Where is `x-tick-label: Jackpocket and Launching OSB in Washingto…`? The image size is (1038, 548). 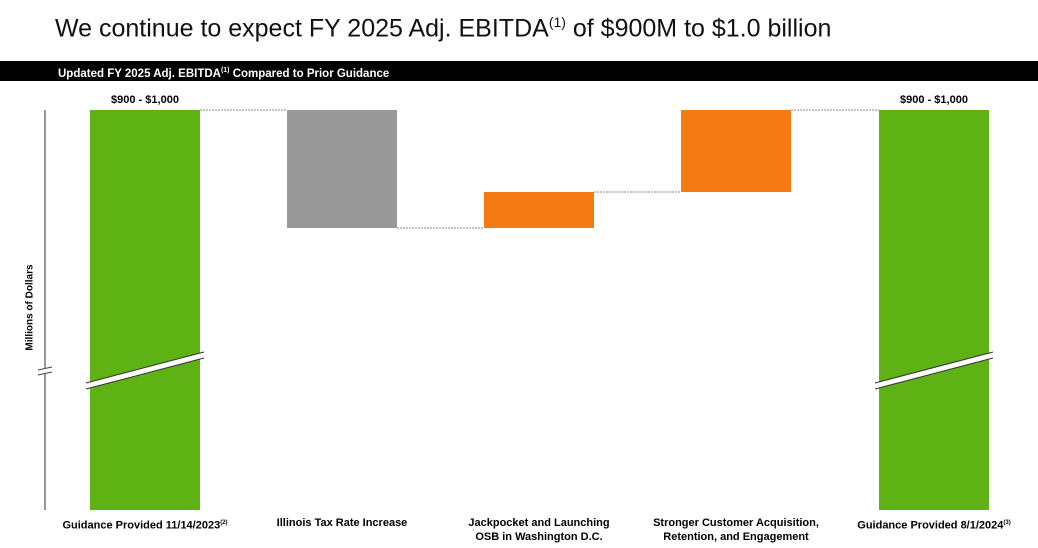 x-tick-label: Jackpocket and Launching OSB in Washingto… is located at coordinates (539, 530).